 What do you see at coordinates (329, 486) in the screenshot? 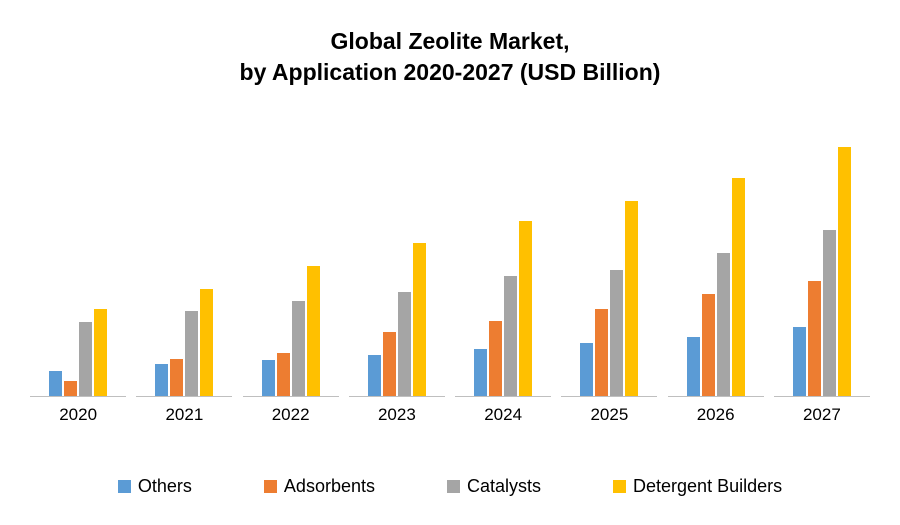
I see `legend-label: Adsorbents` at bounding box center [329, 486].